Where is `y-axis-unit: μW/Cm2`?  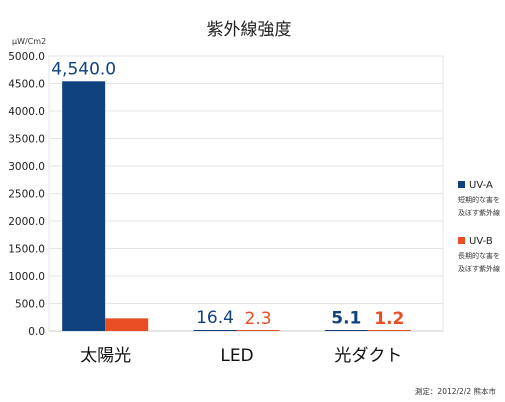 y-axis-unit: μW/Cm2 is located at coordinates (29, 41).